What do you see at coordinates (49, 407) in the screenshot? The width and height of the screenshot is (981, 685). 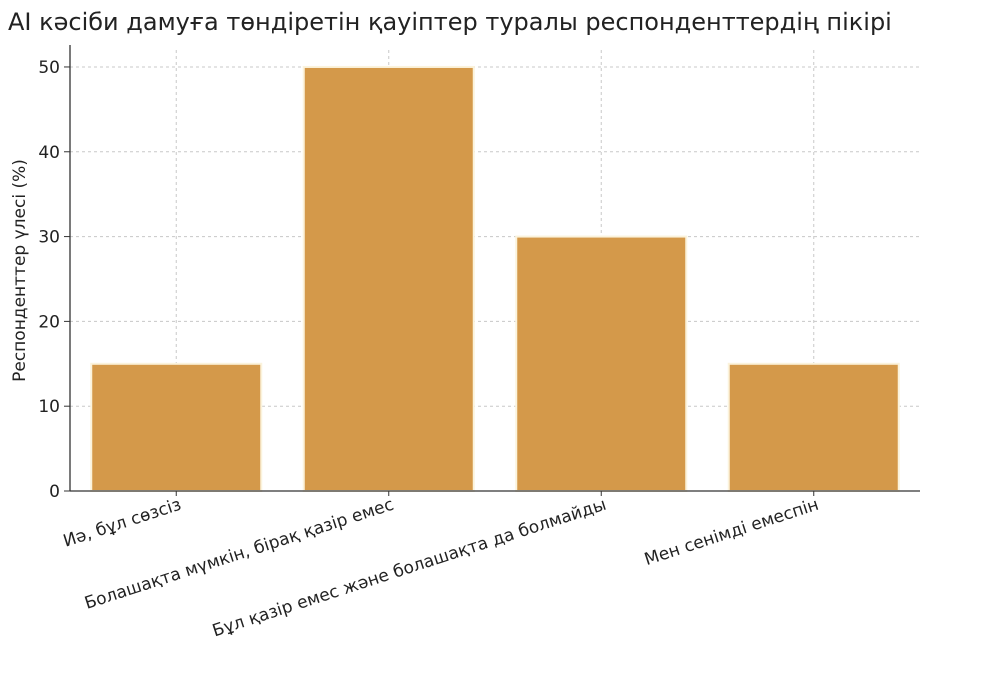 I see `y-tick-label: 10` at bounding box center [49, 407].